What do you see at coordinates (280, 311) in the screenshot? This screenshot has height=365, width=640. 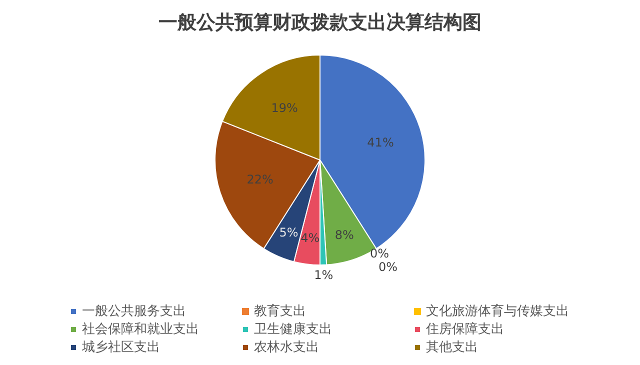 I see `legend-label: 教育支出` at bounding box center [280, 311].